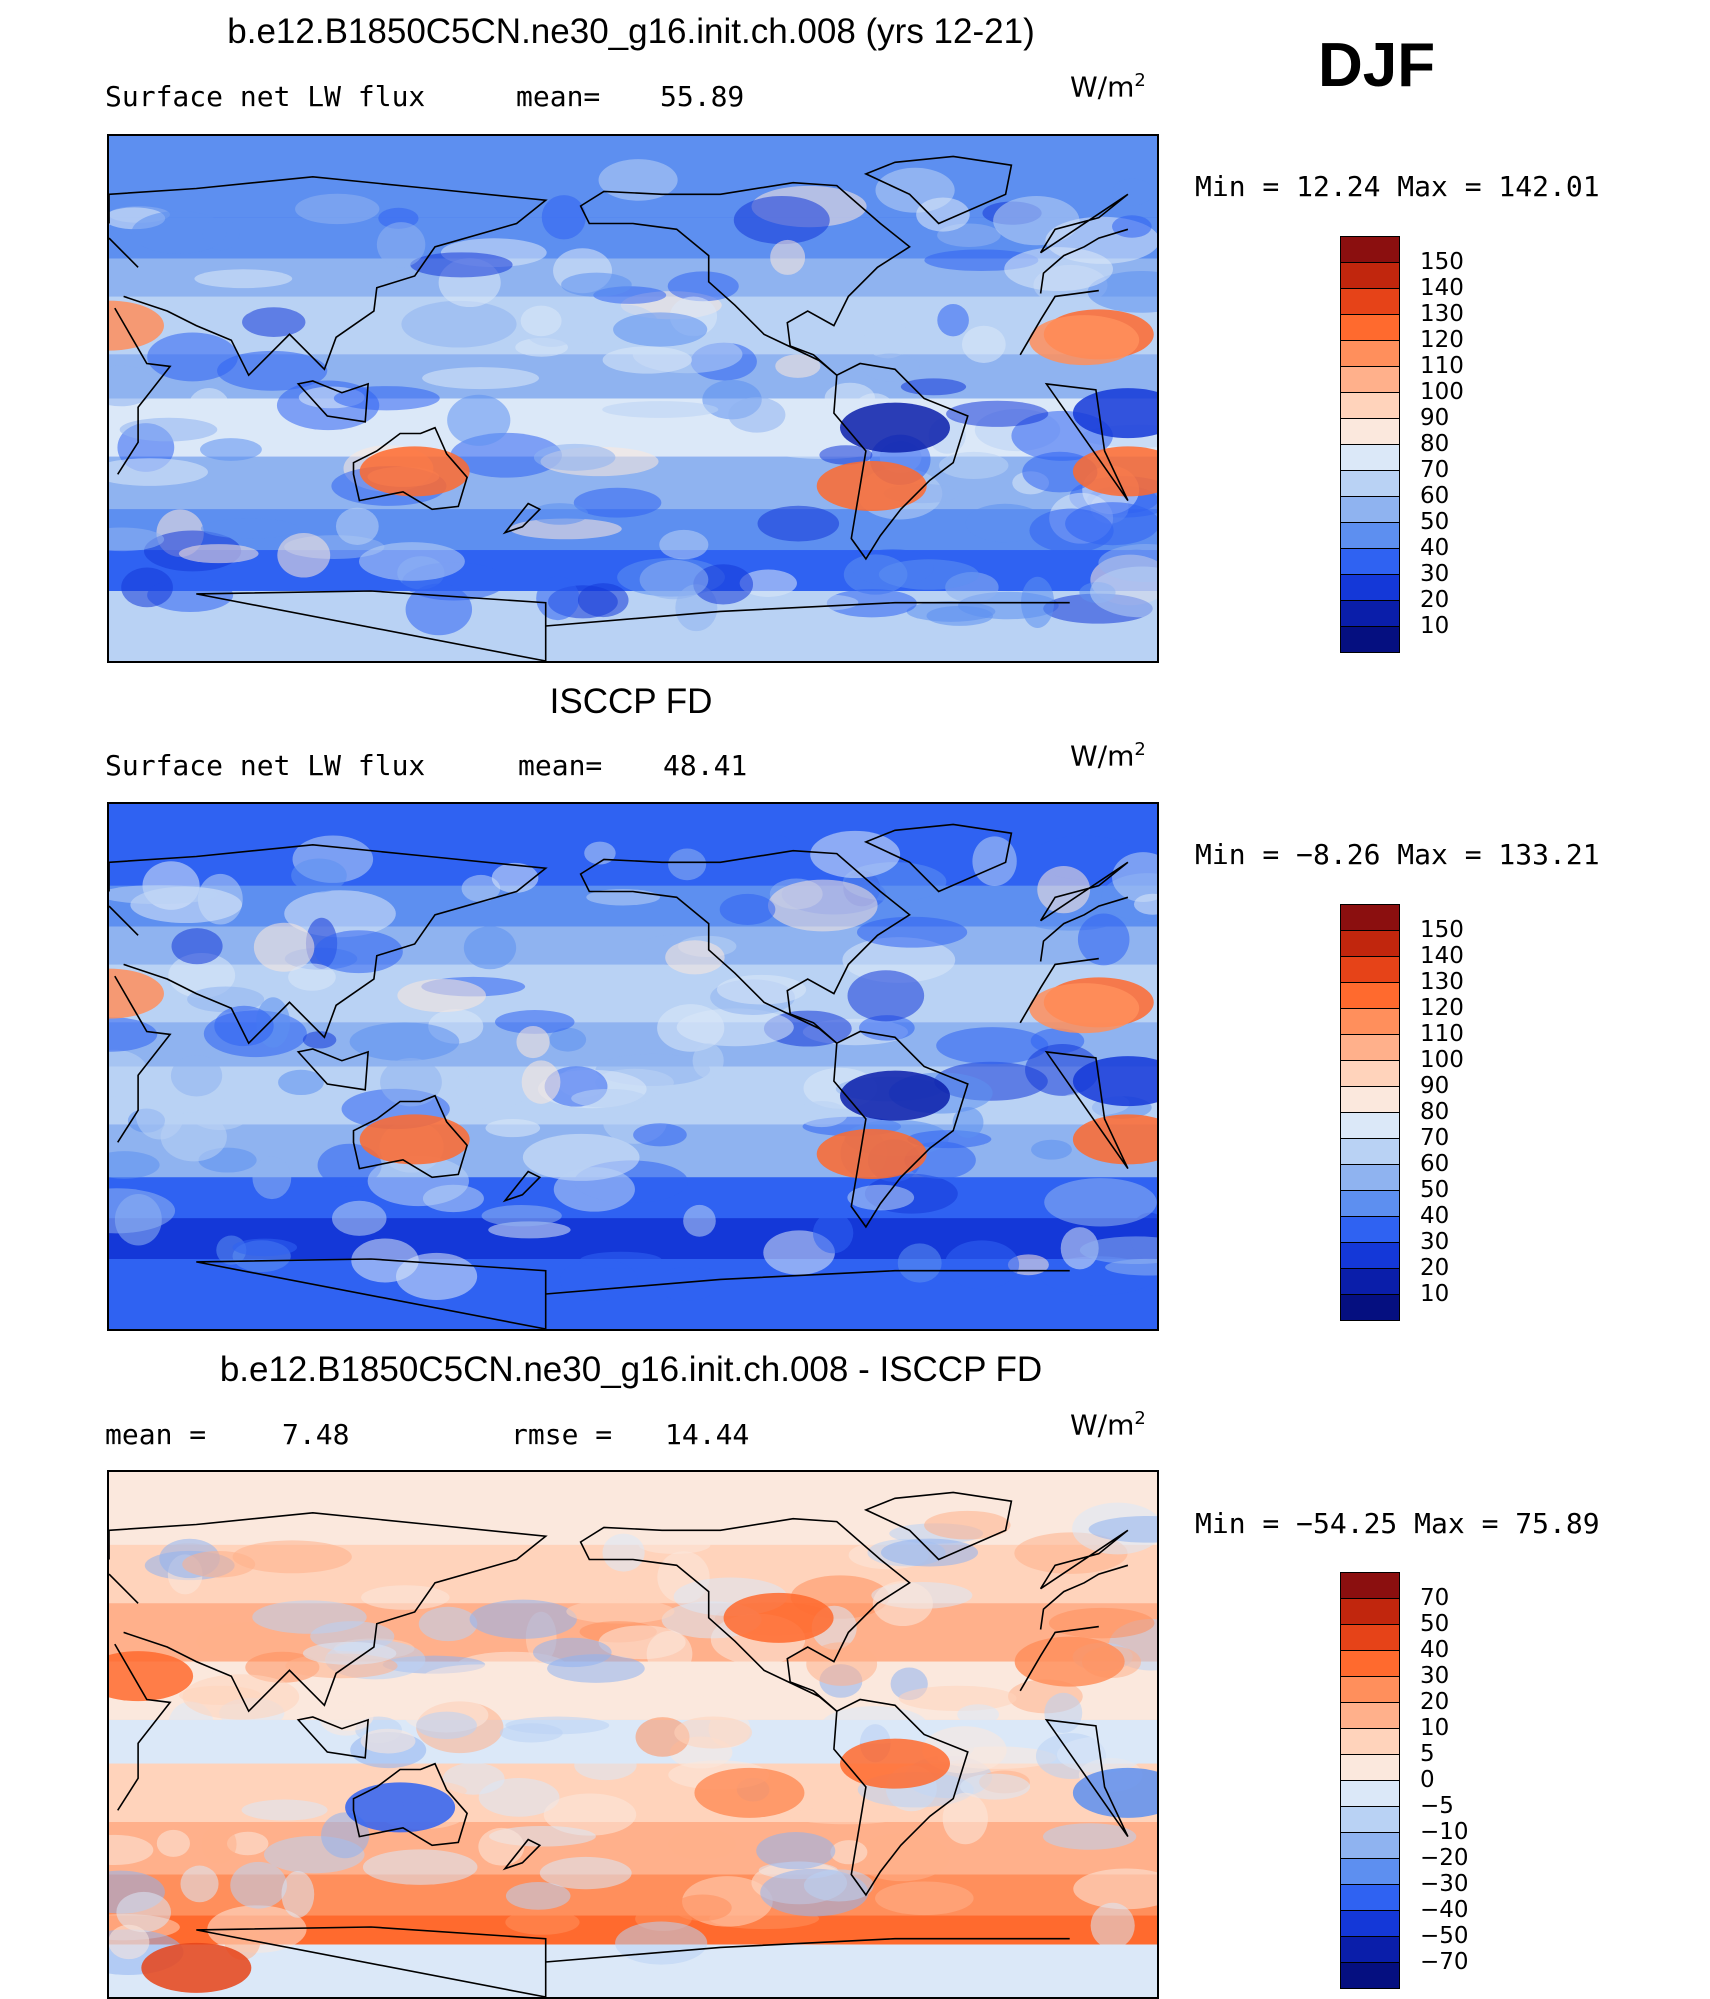 Image resolution: width=1710 pixels, height=1999 pixels. Describe the element at coordinates (1442, 392) in the screenshot. I see `colorbar-label: 100` at that location.